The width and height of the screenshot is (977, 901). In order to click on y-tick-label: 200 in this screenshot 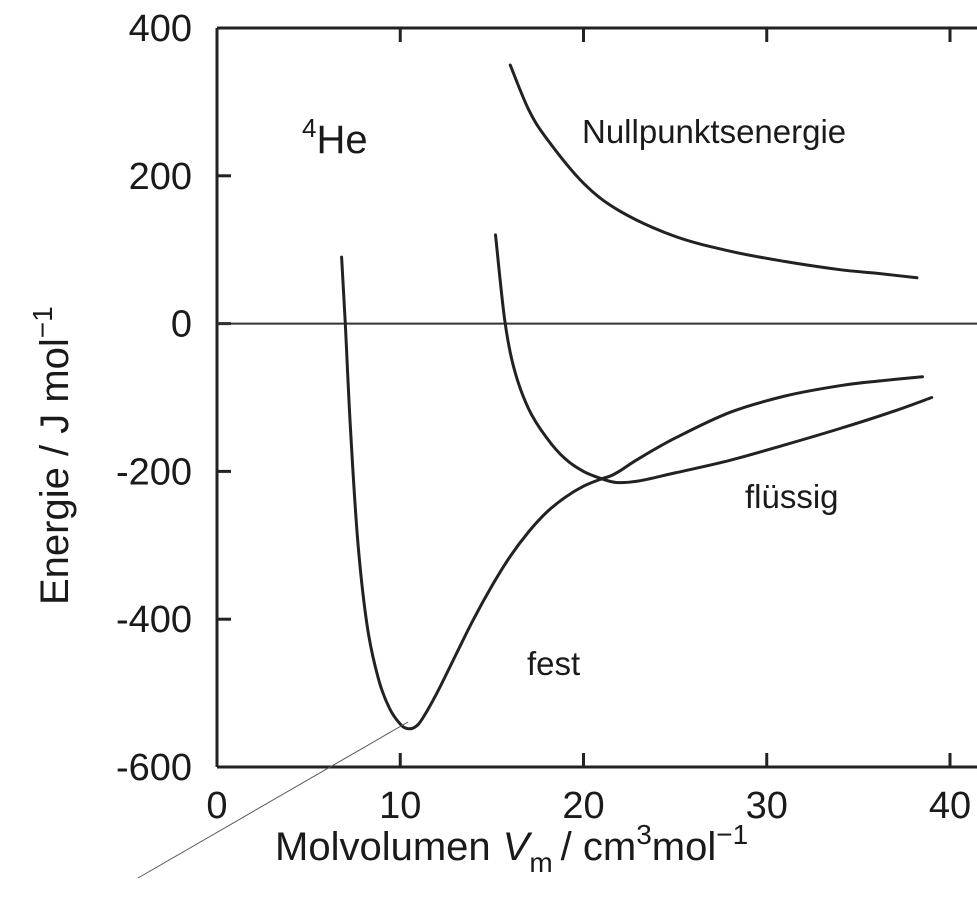, I will do `click(160, 177)`.